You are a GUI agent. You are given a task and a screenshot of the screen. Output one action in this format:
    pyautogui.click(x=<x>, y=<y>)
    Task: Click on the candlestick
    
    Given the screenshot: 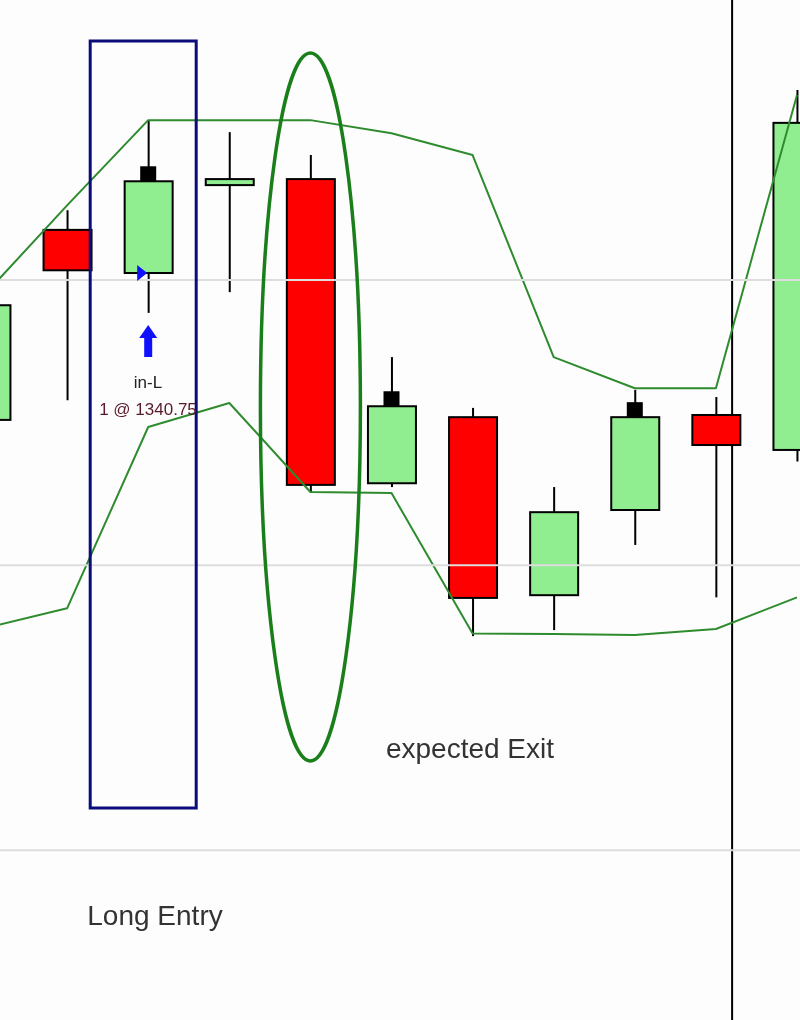 What is the action you would take?
    pyautogui.click(x=229, y=212)
    